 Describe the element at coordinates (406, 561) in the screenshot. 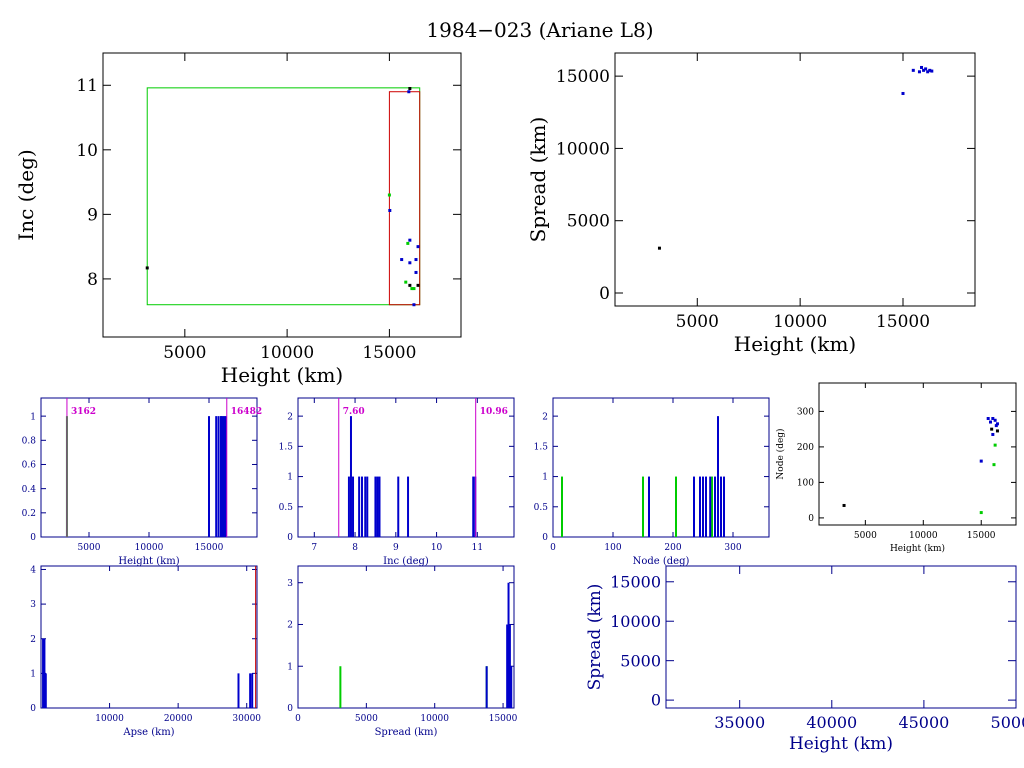

I see `inc-hist-xlabel: Inc (deg)` at that location.